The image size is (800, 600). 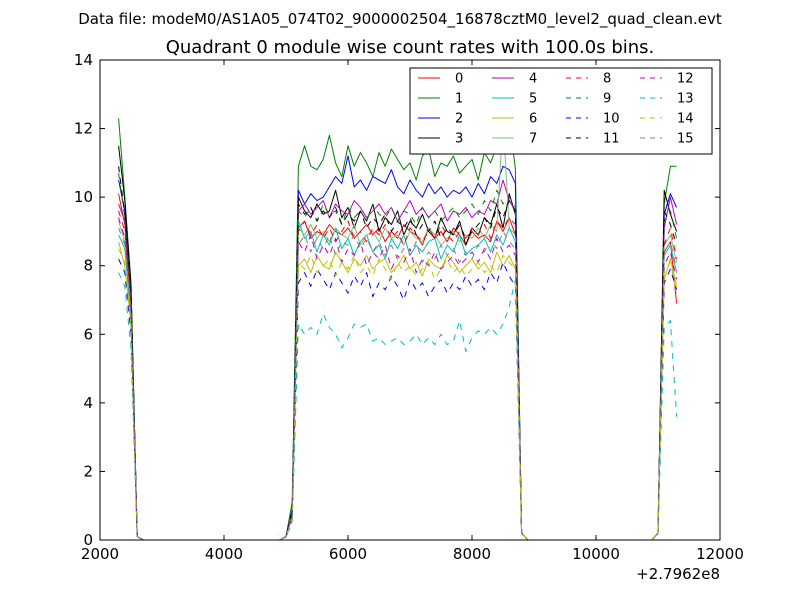 I want to click on y-tick-label: 14, so click(x=83, y=60).